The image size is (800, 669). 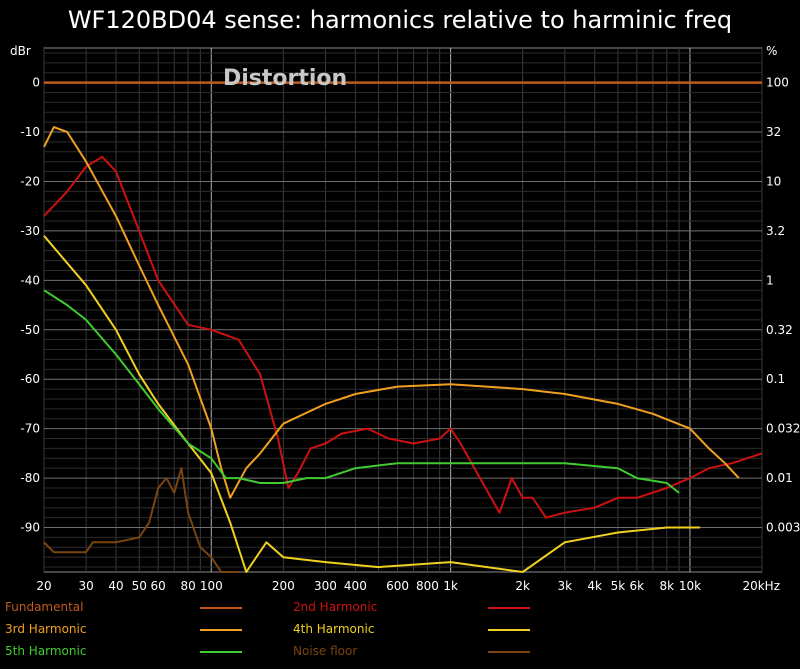 What do you see at coordinates (285, 78) in the screenshot?
I see `distortion-annotation: Distortion` at bounding box center [285, 78].